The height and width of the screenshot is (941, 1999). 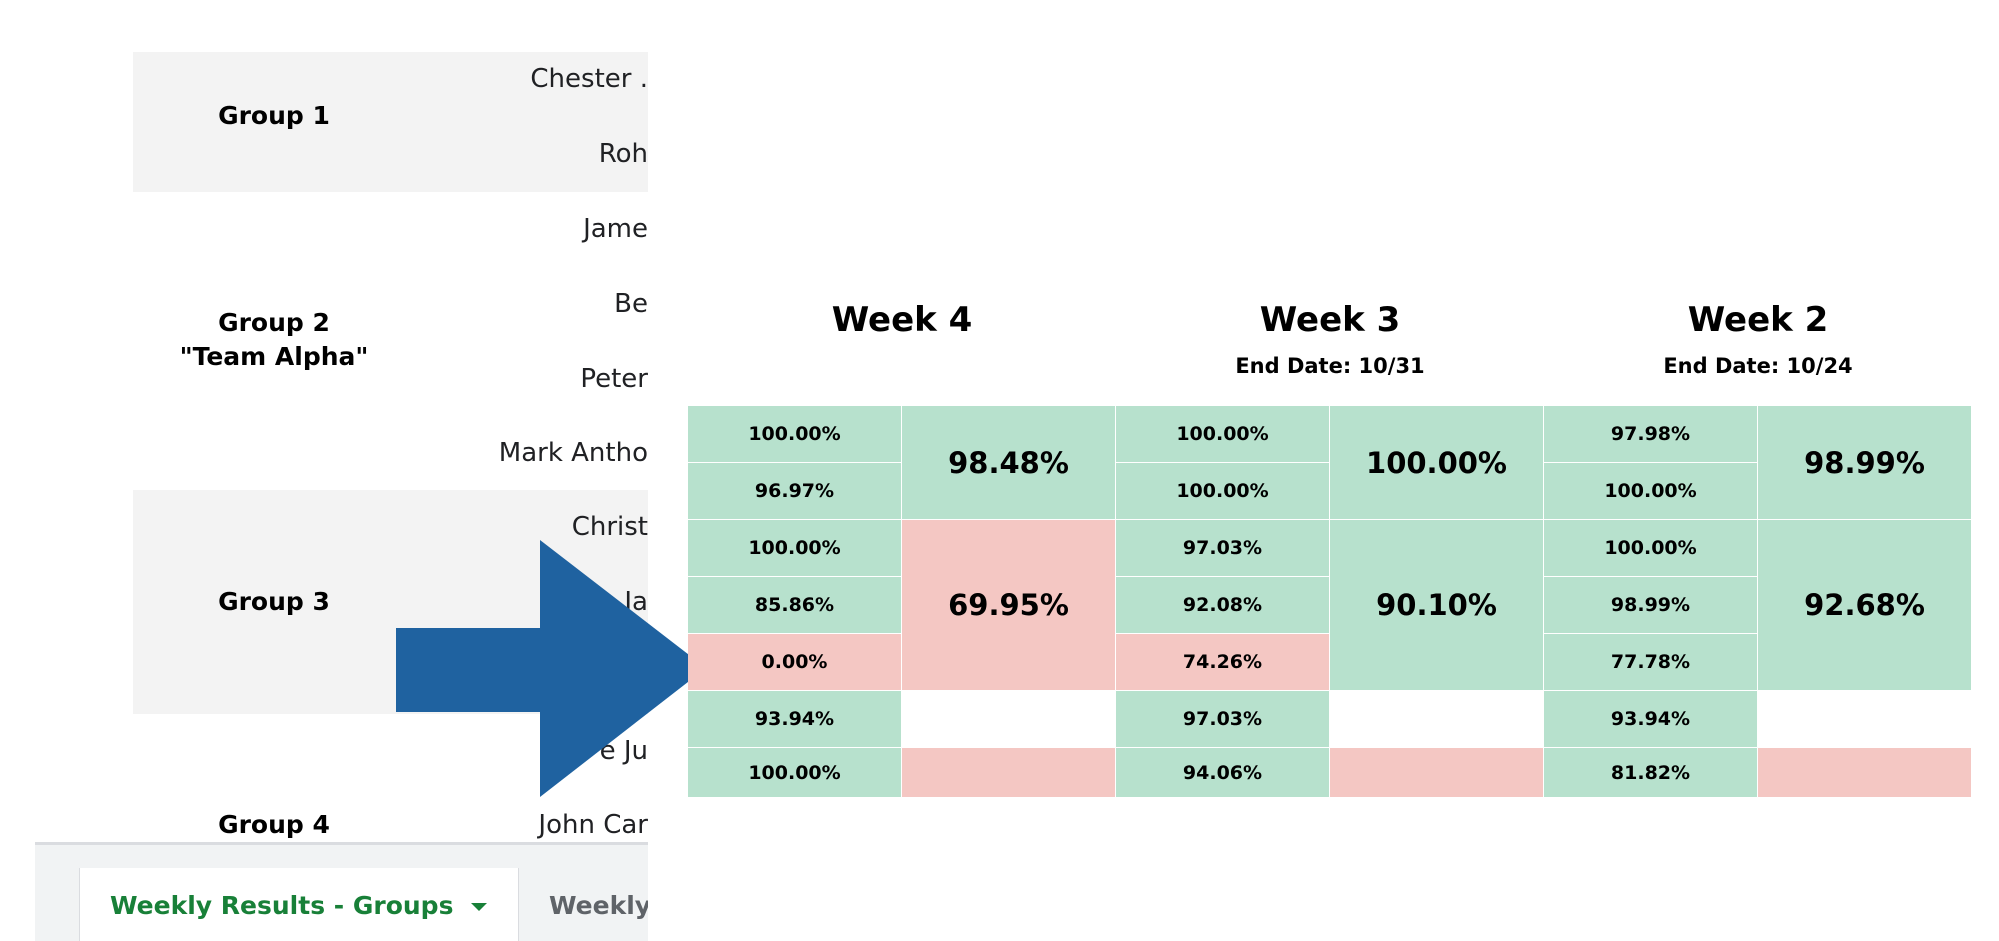 I want to click on sheet-tab-weekly-results-groups: Weekly Results - Groups, so click(x=299, y=904).